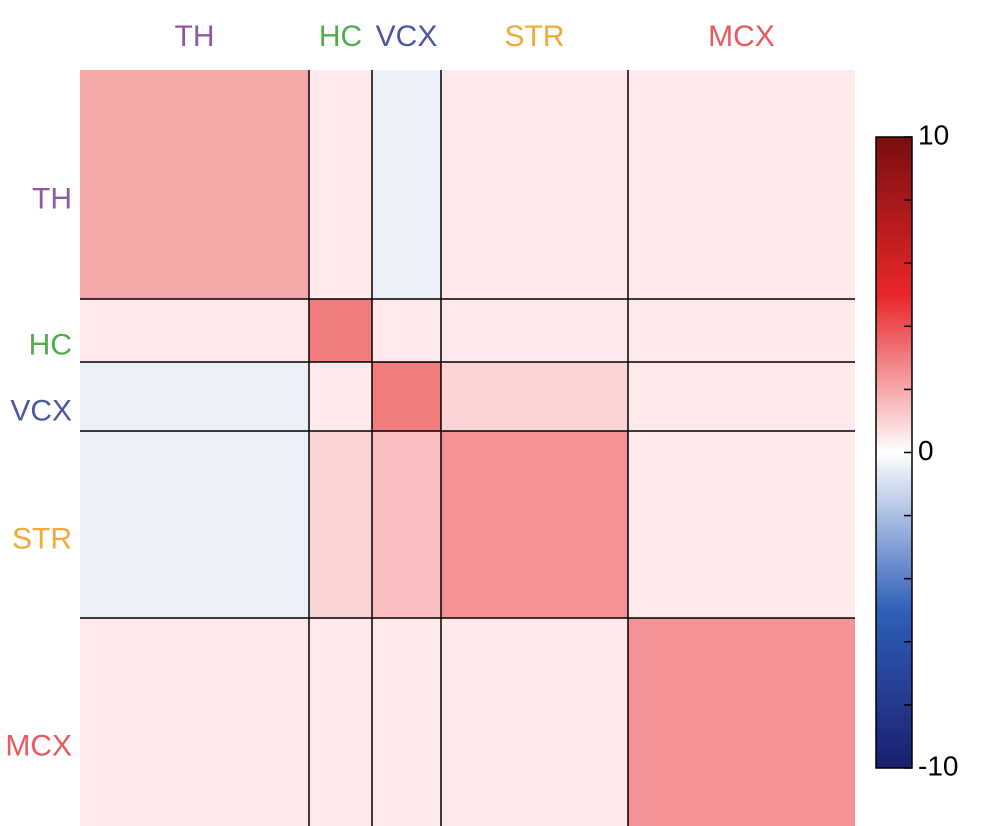 The height and width of the screenshot is (826, 982). Describe the element at coordinates (926, 450) in the screenshot. I see `colorbar-tick-label: 0` at that location.